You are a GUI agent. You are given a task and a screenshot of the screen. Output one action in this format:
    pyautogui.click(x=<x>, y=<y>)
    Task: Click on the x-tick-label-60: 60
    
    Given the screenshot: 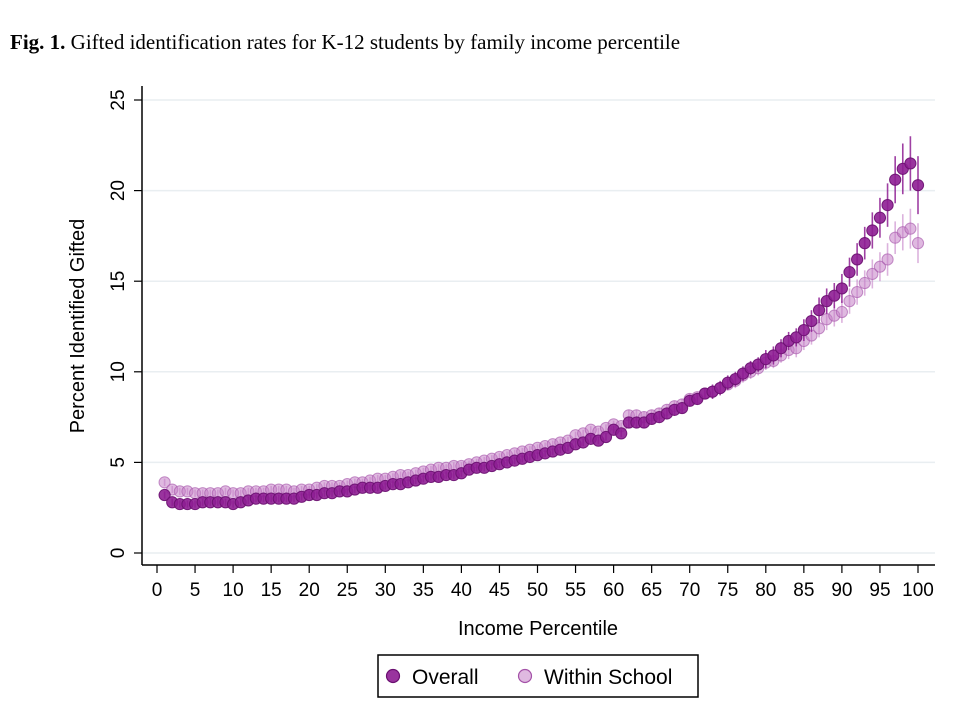 What is the action you would take?
    pyautogui.click(x=613, y=590)
    